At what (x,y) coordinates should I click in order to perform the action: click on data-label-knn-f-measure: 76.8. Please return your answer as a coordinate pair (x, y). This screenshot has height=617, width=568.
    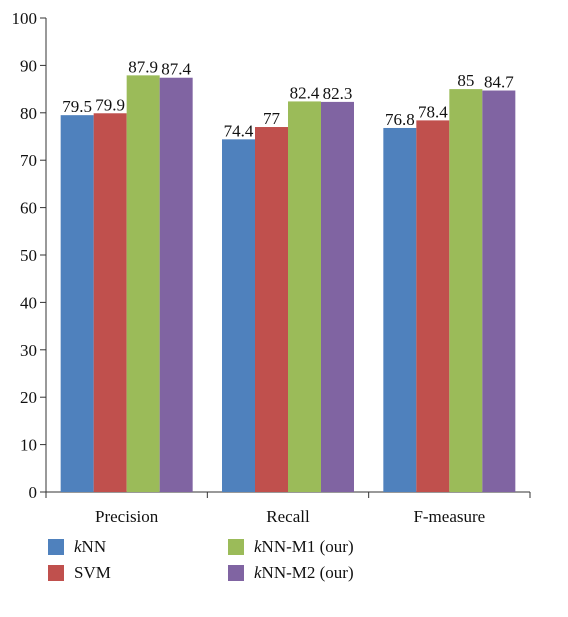
    Looking at the image, I should click on (400, 119).